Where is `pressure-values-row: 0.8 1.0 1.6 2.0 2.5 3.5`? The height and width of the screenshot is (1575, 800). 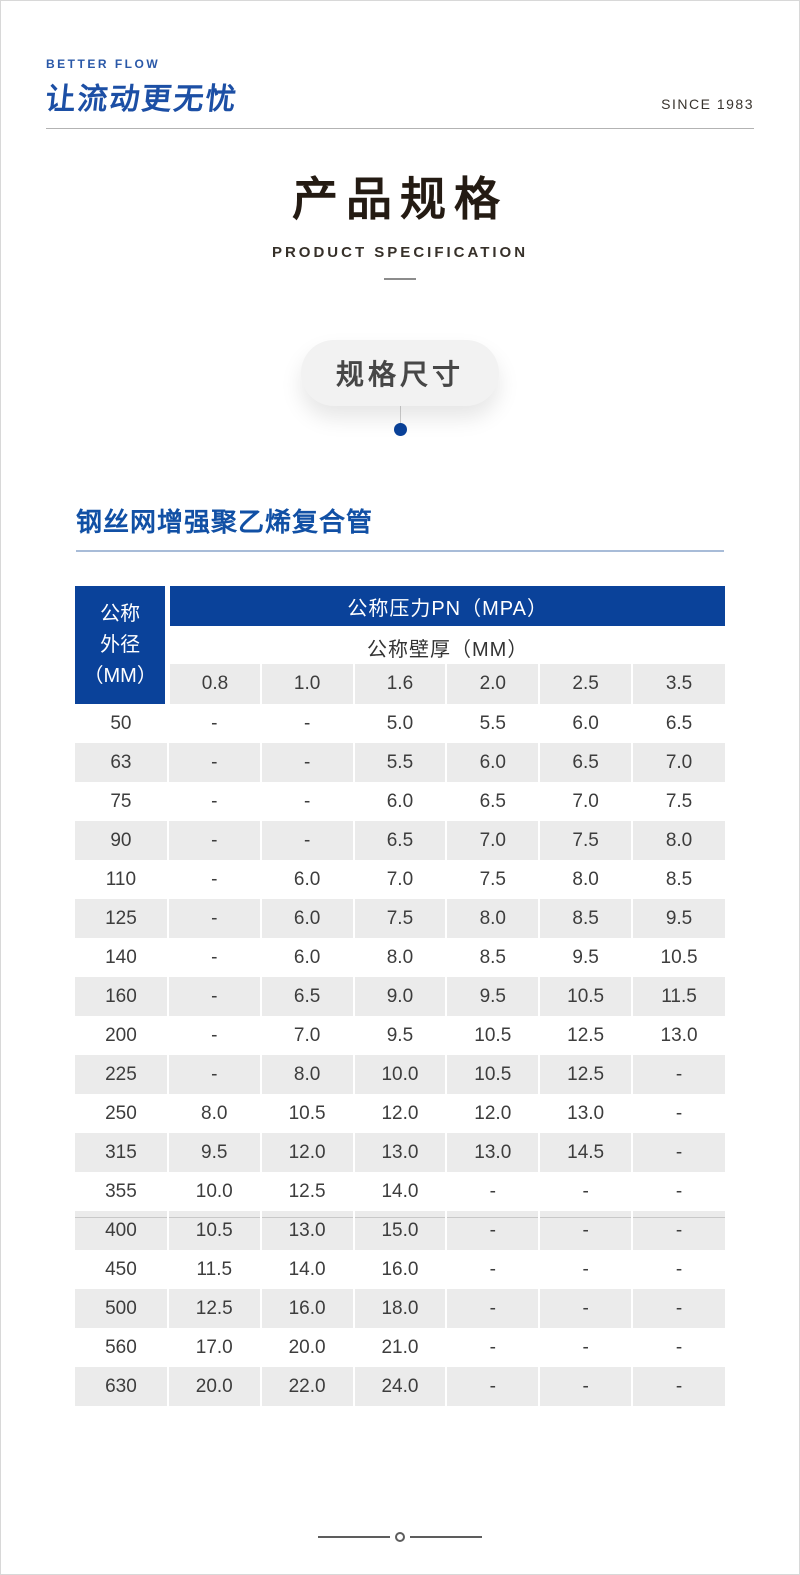
pressure-values-row: 0.8 1.0 1.6 2.0 2.5 3.5 is located at coordinates (400, 684).